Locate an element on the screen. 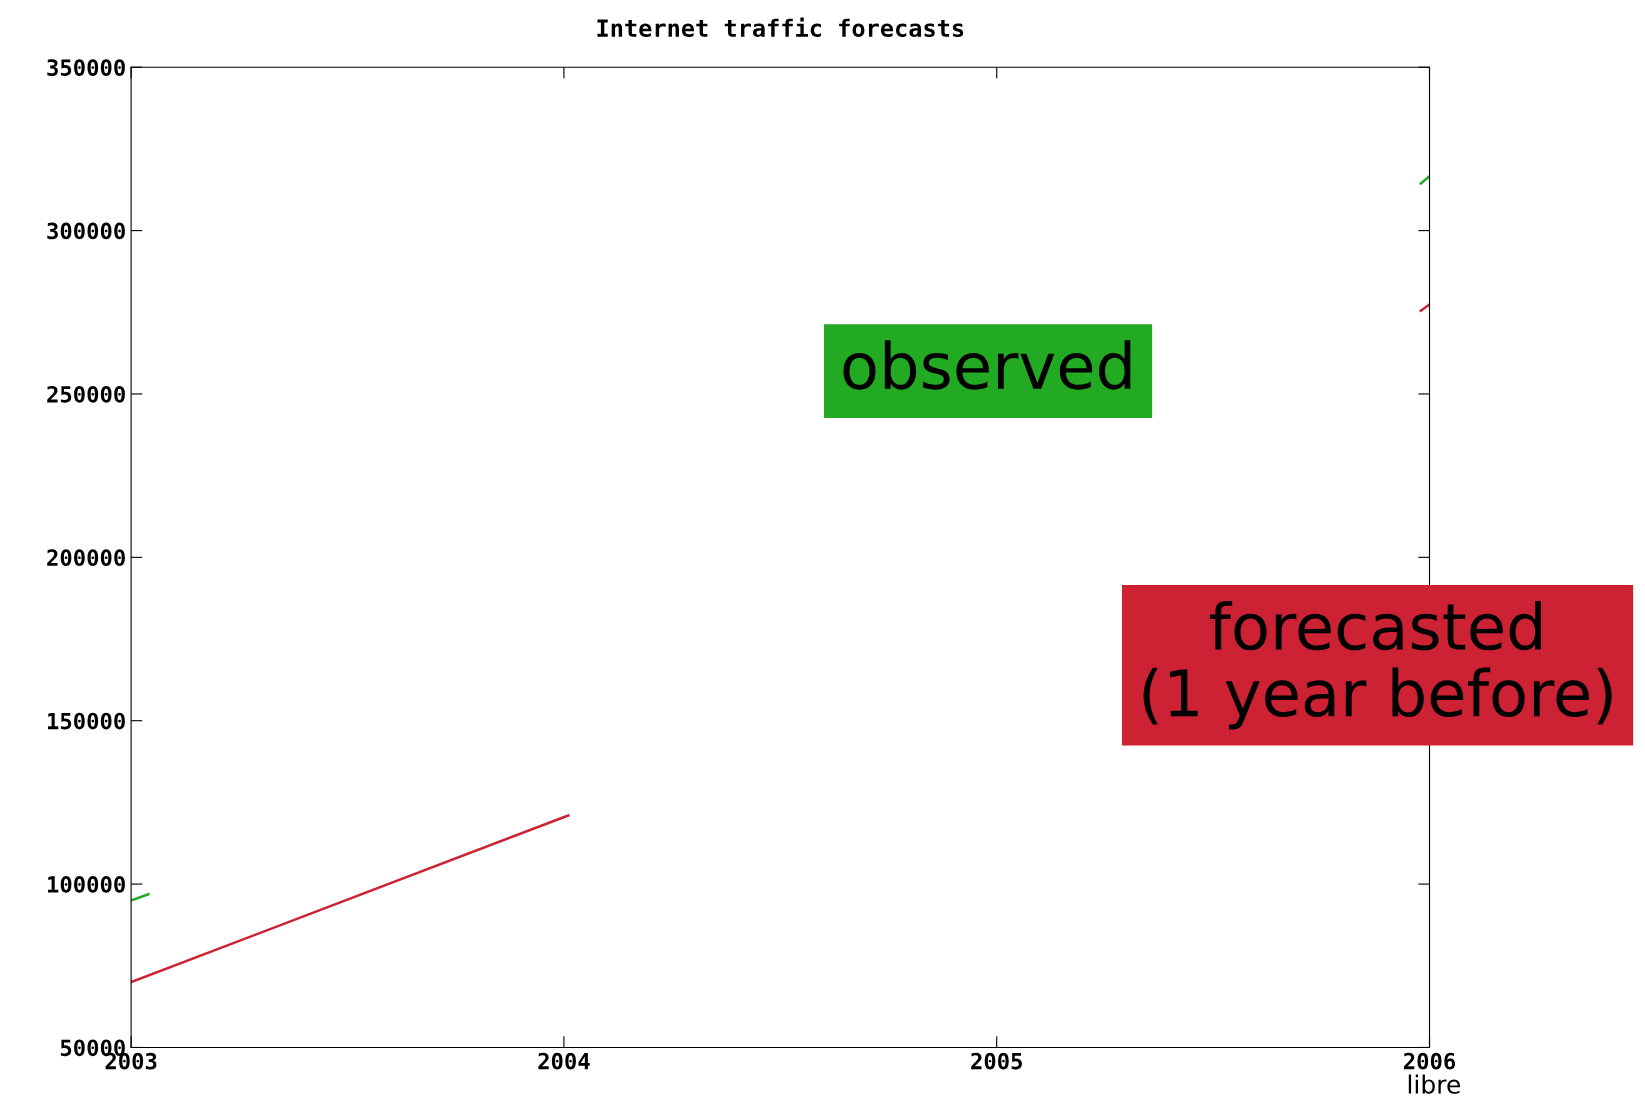 This screenshot has width=1645, height=1102. text: libre is located at coordinates (1434, 1084).